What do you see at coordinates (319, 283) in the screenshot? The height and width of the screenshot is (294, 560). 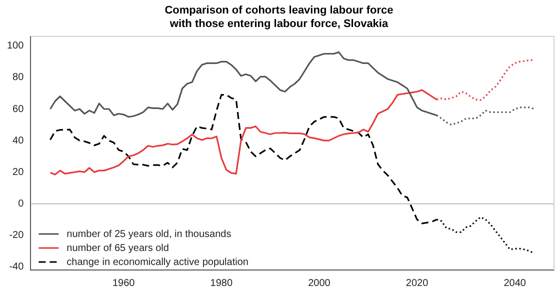 I see `x-tick-label: 2000` at bounding box center [319, 283].